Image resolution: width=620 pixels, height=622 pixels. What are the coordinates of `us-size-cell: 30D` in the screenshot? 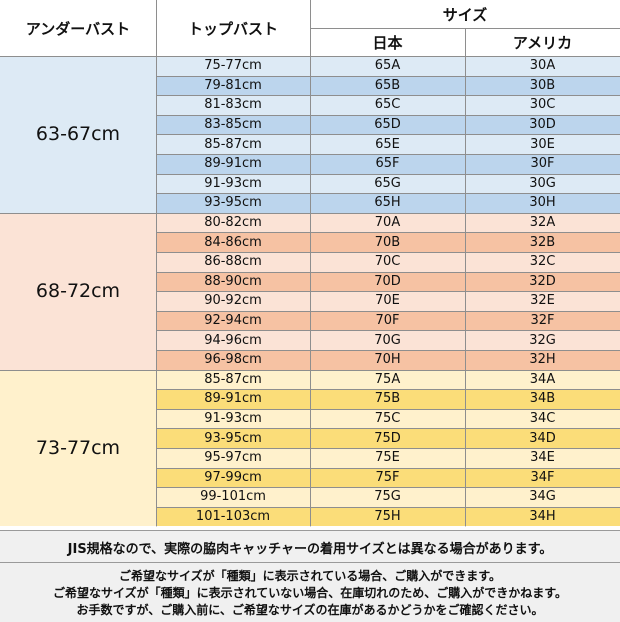 It's located at (542, 124).